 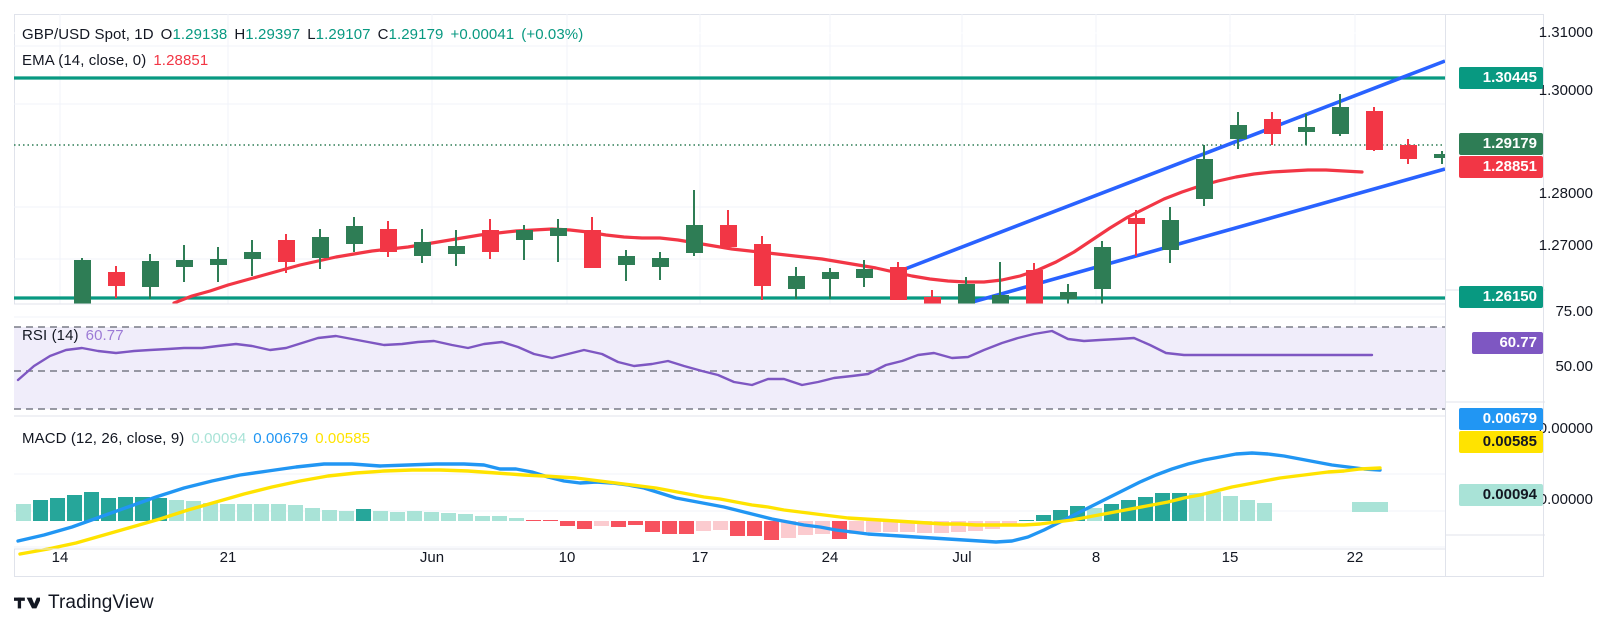 I want to click on macd-tick-hidden-2: 0.00000, so click(x=1565, y=499).